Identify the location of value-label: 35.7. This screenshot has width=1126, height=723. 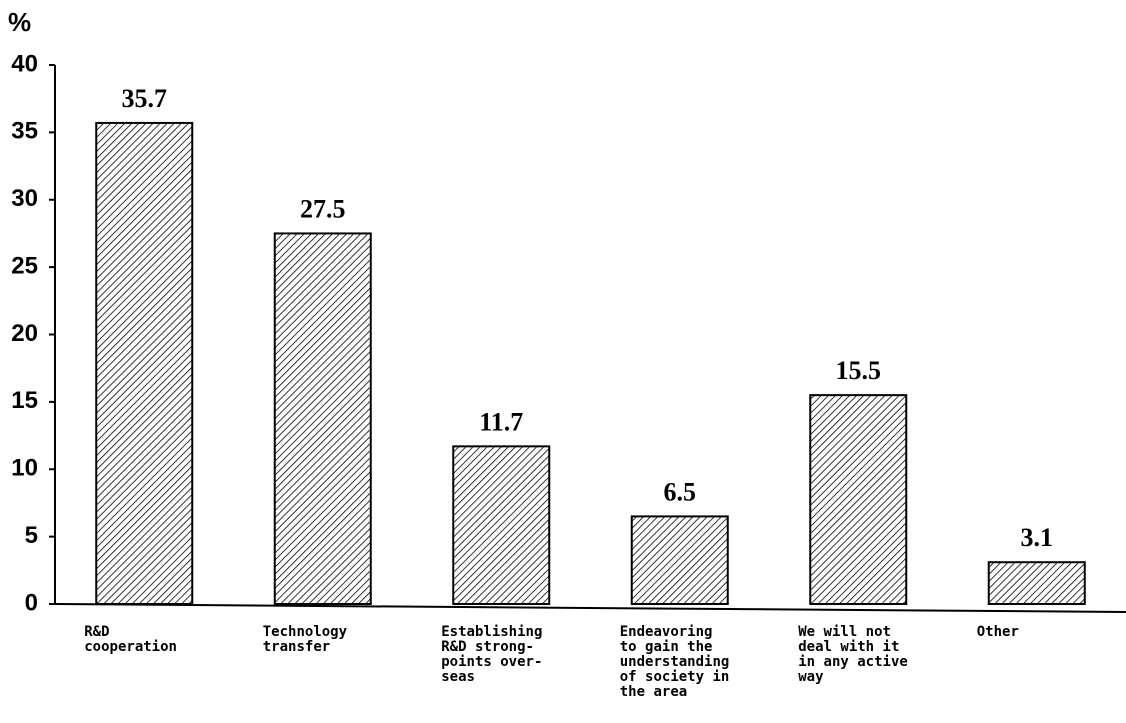
(145, 98).